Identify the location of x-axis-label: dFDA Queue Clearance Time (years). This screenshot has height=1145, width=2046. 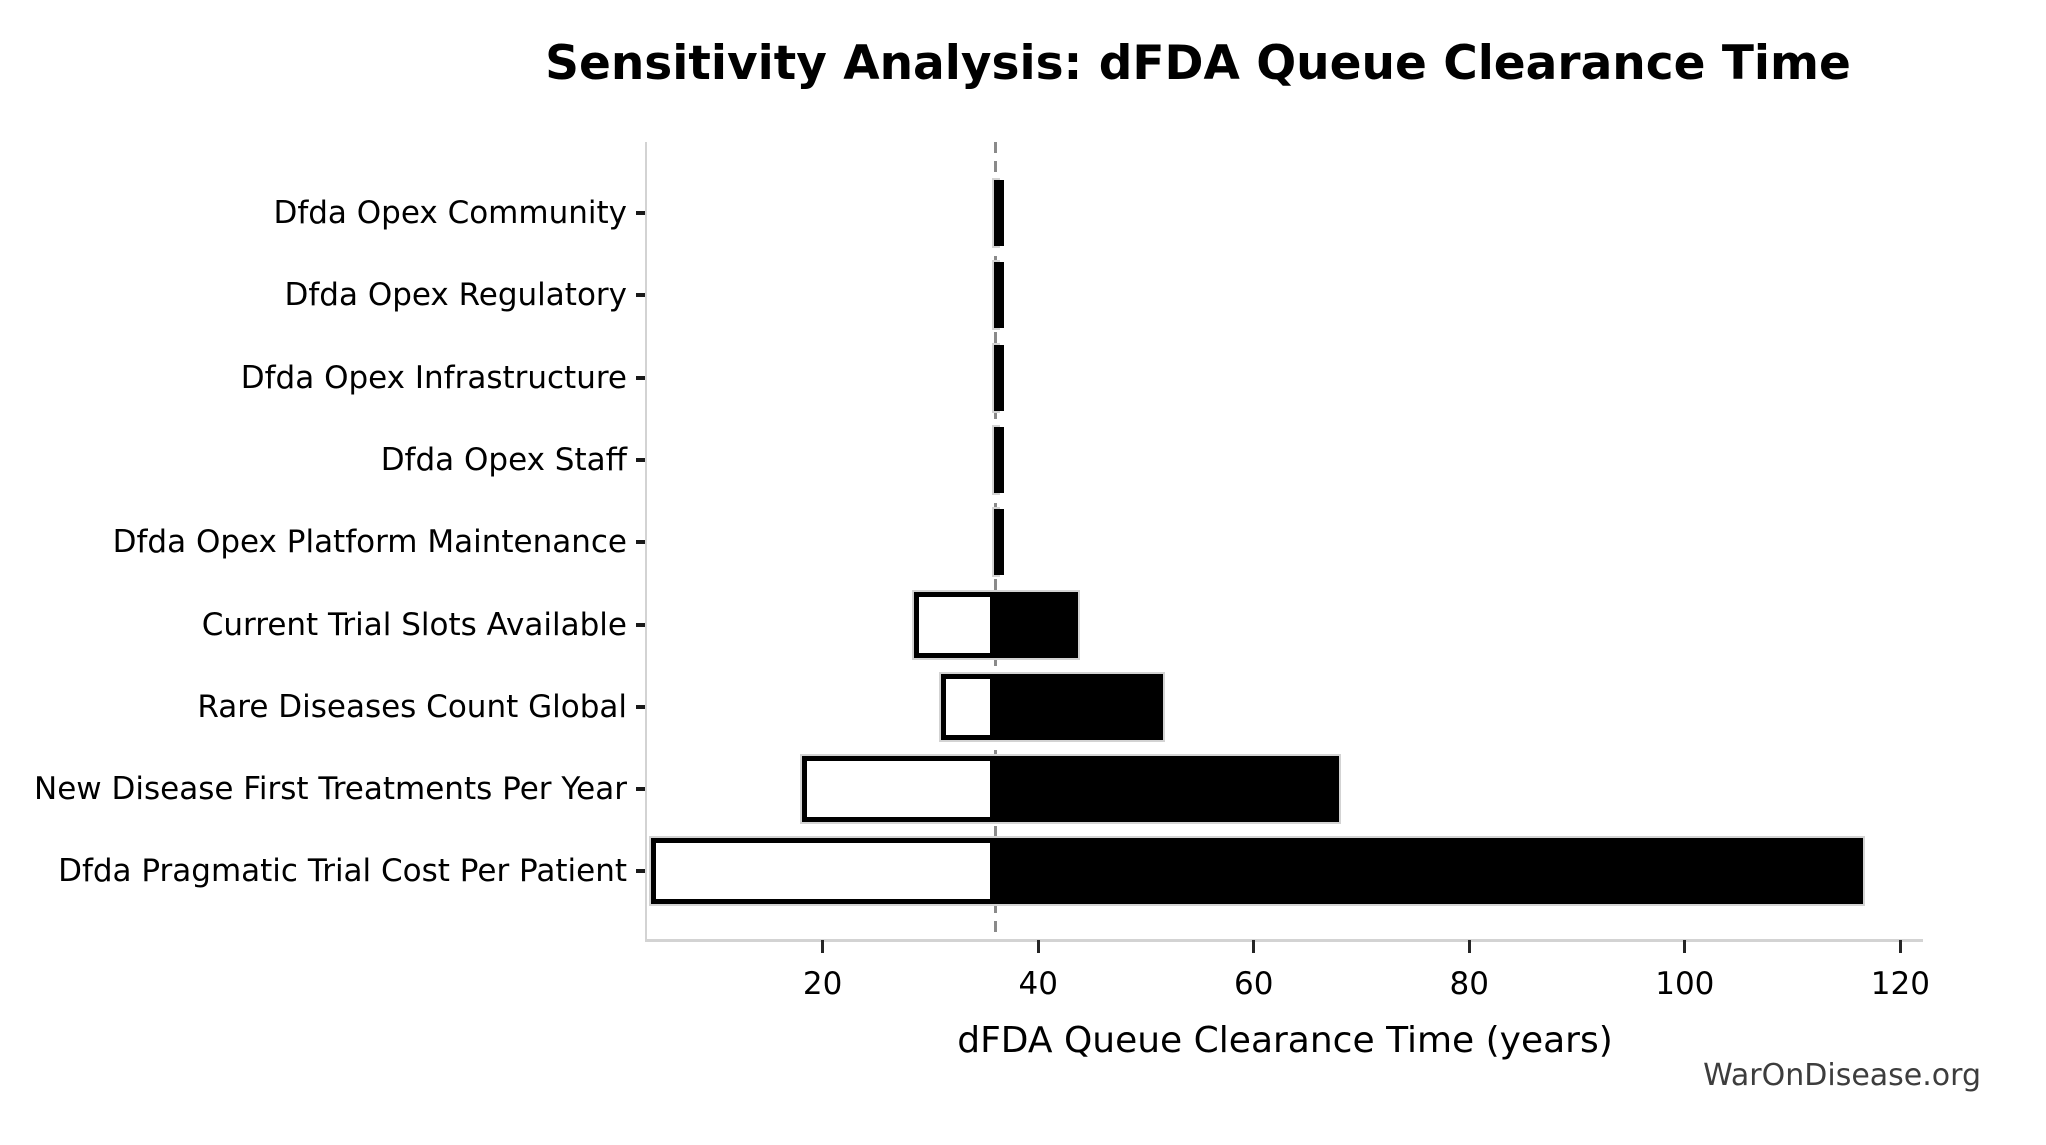
(1285, 1040).